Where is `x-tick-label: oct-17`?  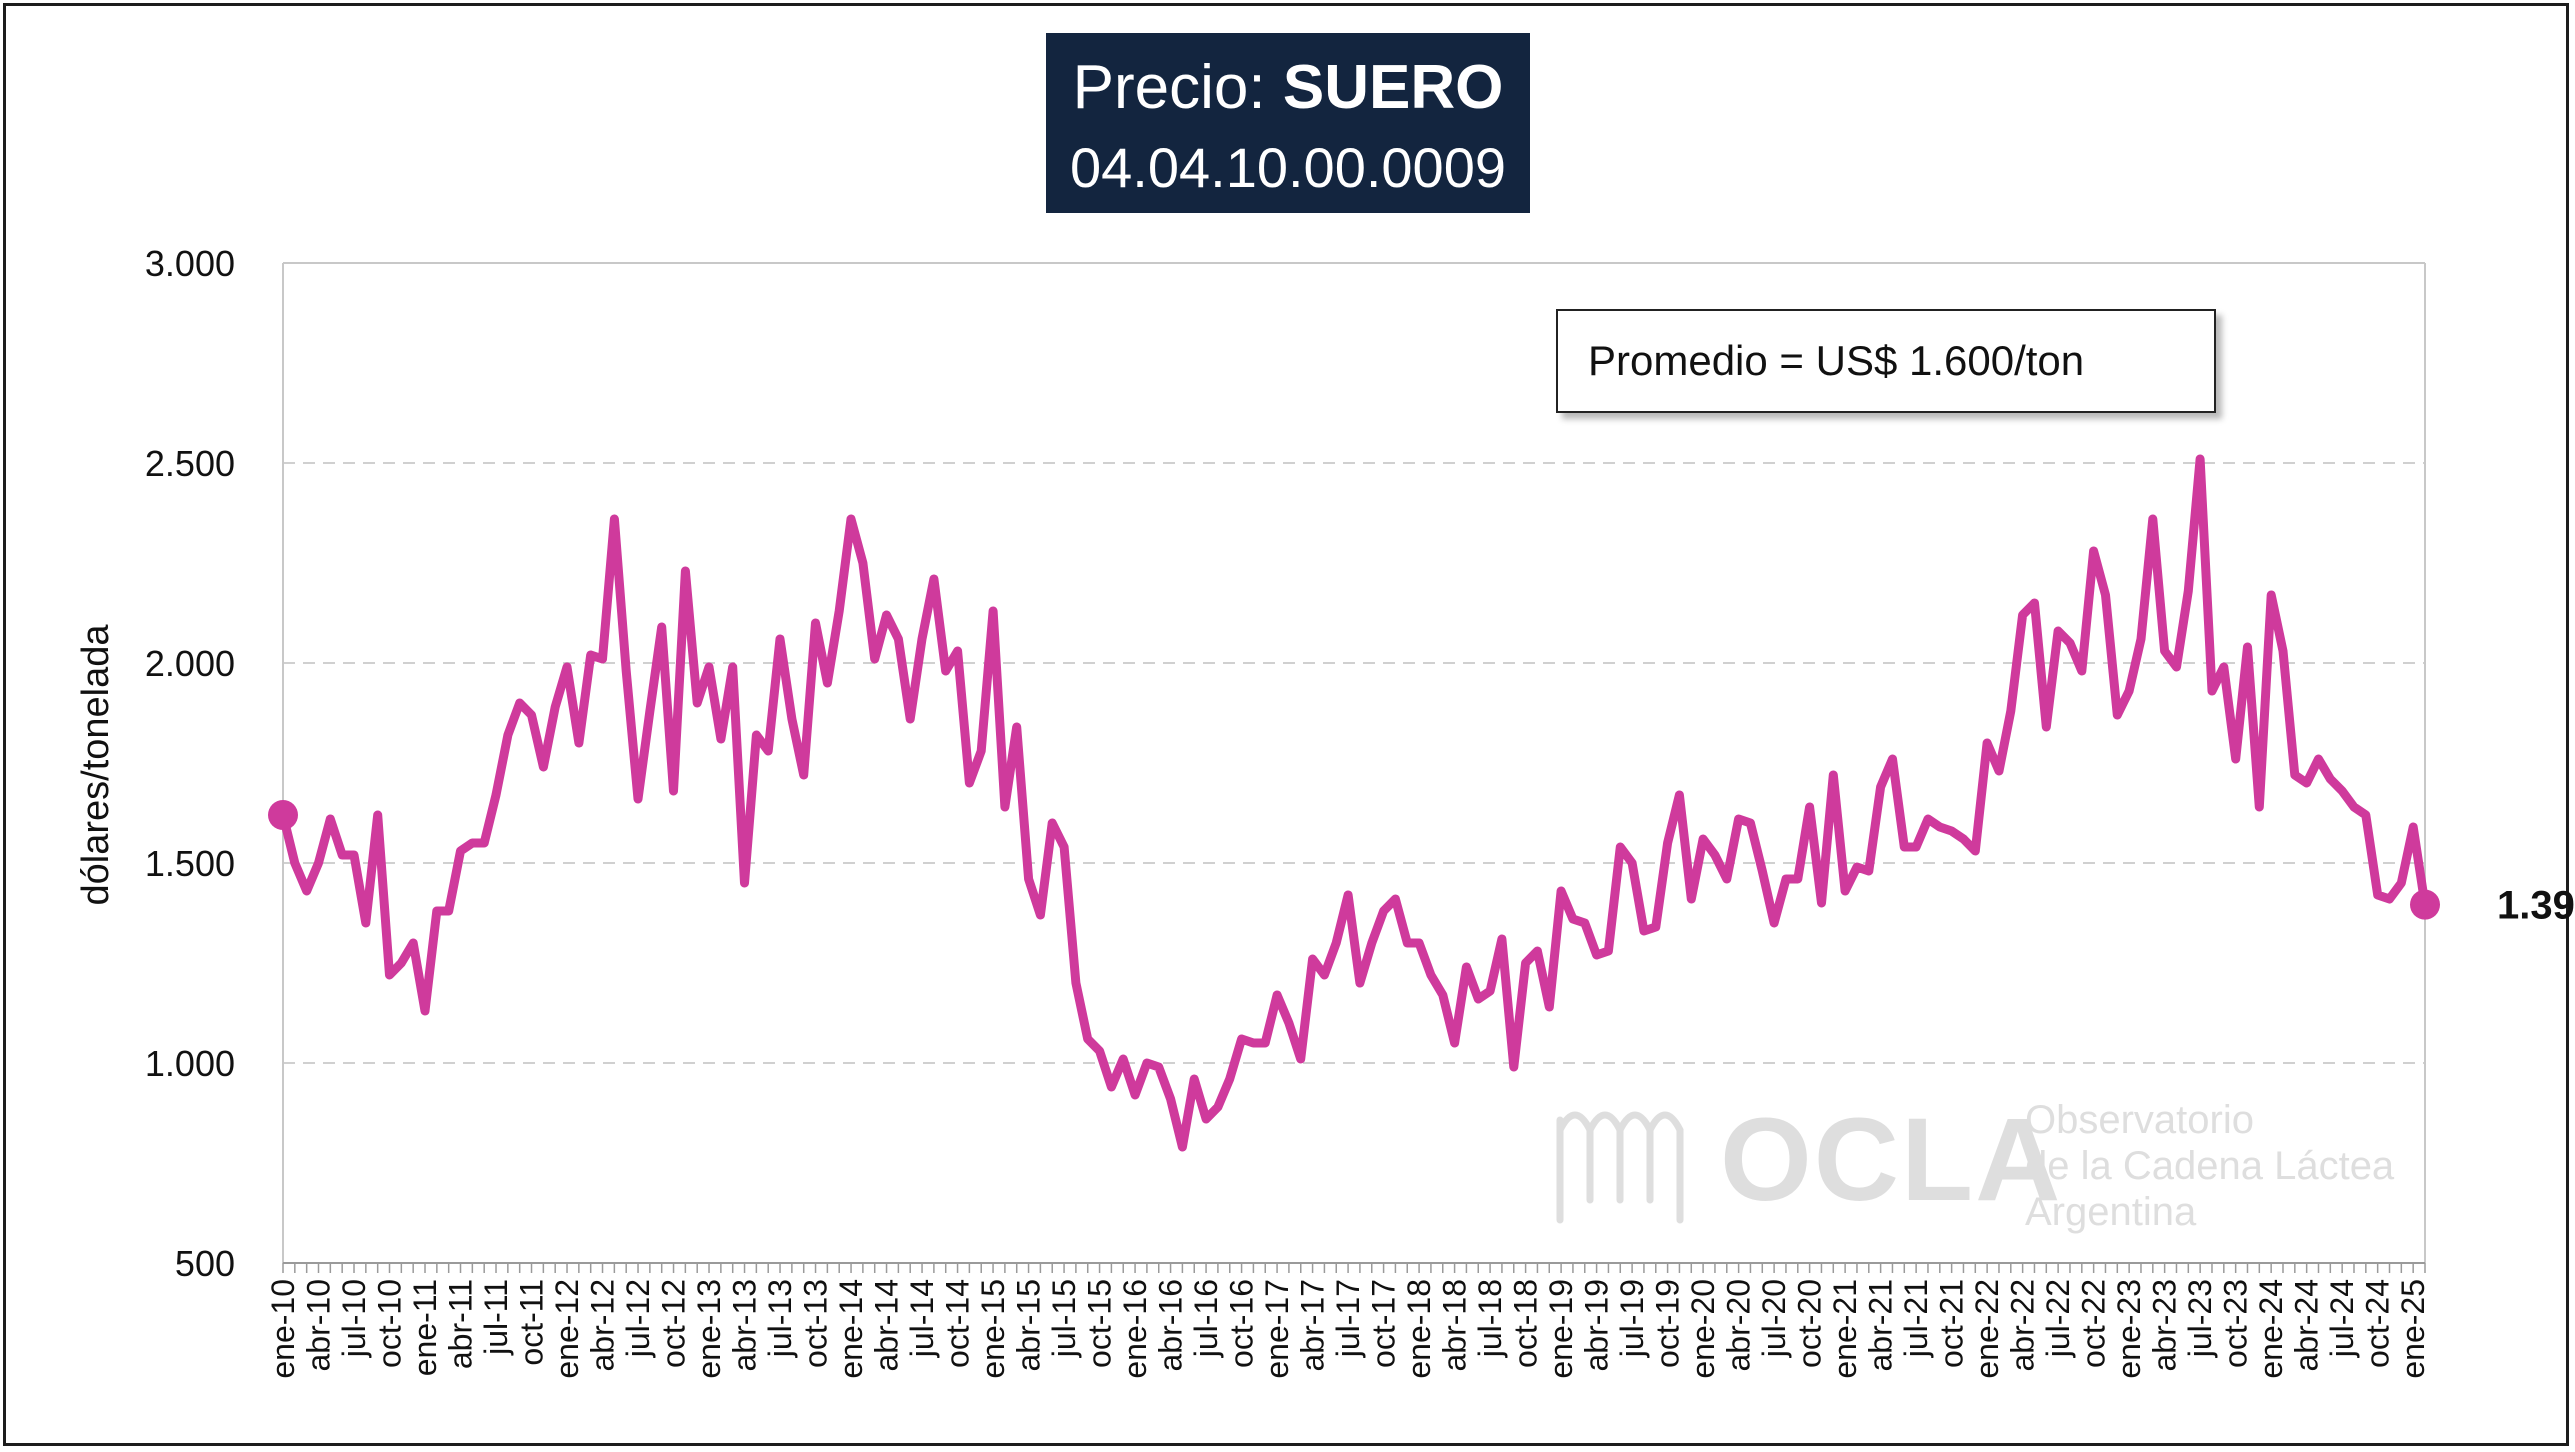 x-tick-label: oct-17 is located at coordinates (1384, 1323).